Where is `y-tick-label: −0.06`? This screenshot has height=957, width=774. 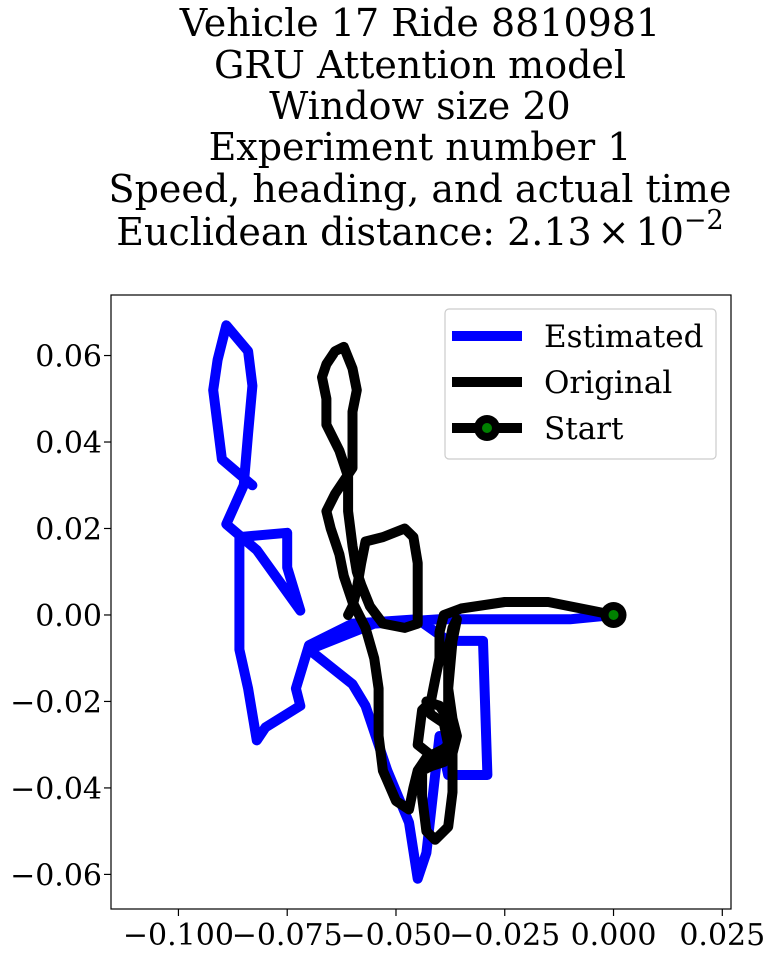
y-tick-label: −0.06 is located at coordinates (56, 875).